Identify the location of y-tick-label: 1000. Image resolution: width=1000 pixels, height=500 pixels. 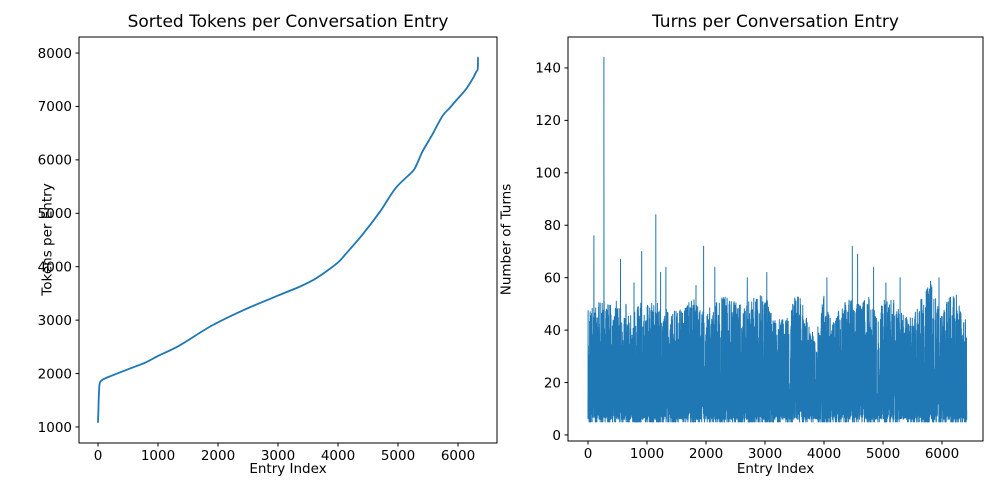
(55, 428).